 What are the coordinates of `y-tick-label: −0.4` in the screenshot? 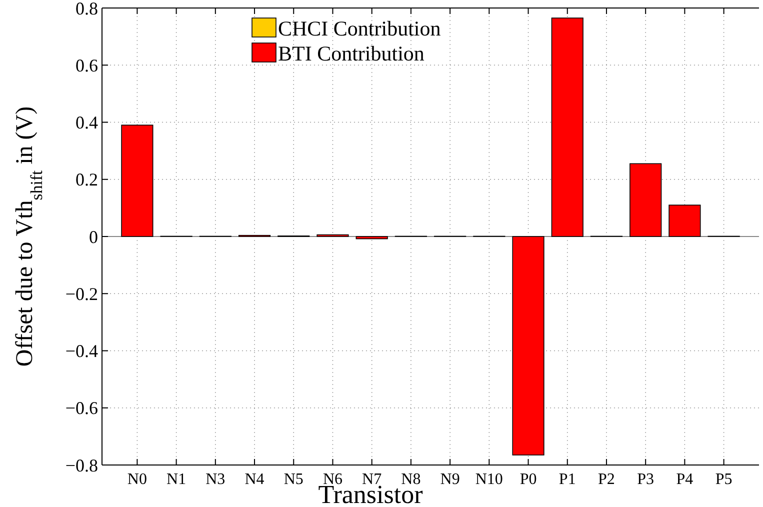 It's located at (81, 351).